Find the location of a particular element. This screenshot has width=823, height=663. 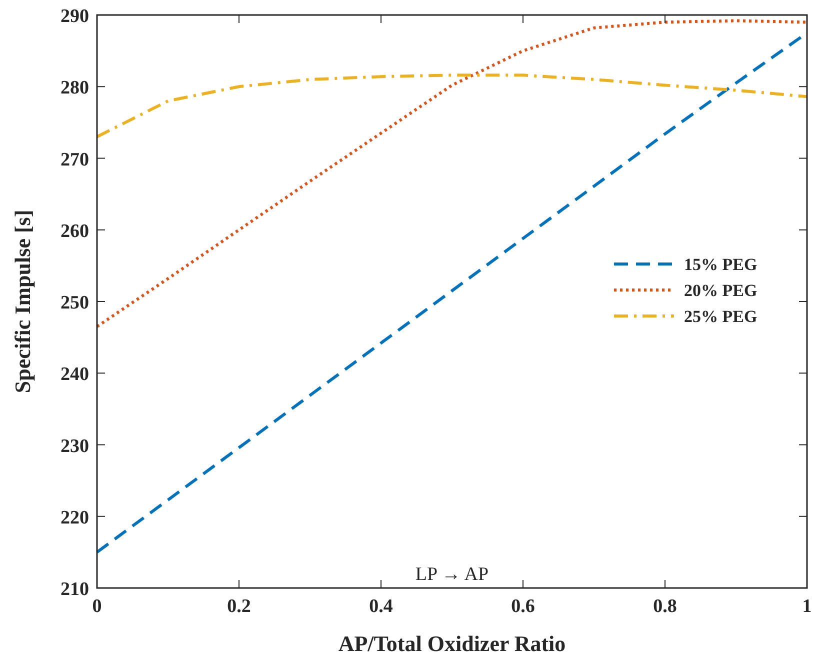

y-tick-label: 210 is located at coordinates (74, 589).